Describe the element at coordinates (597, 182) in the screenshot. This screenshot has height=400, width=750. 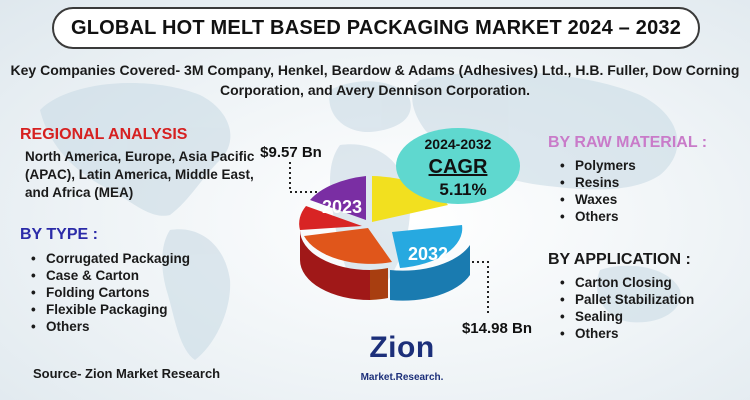
I see `list-item: Resins` at that location.